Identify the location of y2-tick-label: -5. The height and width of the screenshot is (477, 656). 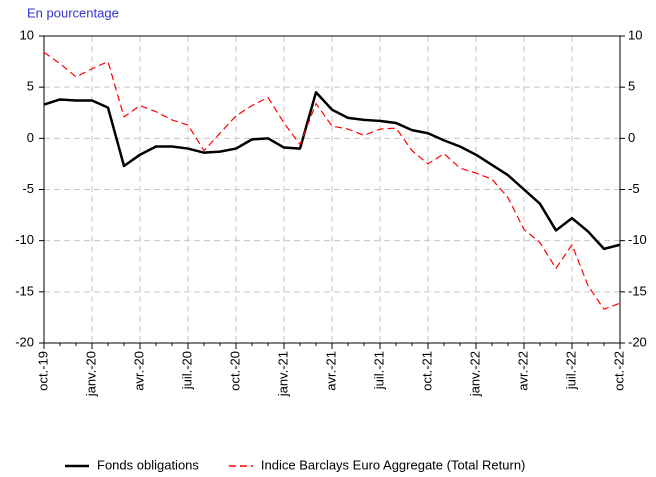
(634, 188).